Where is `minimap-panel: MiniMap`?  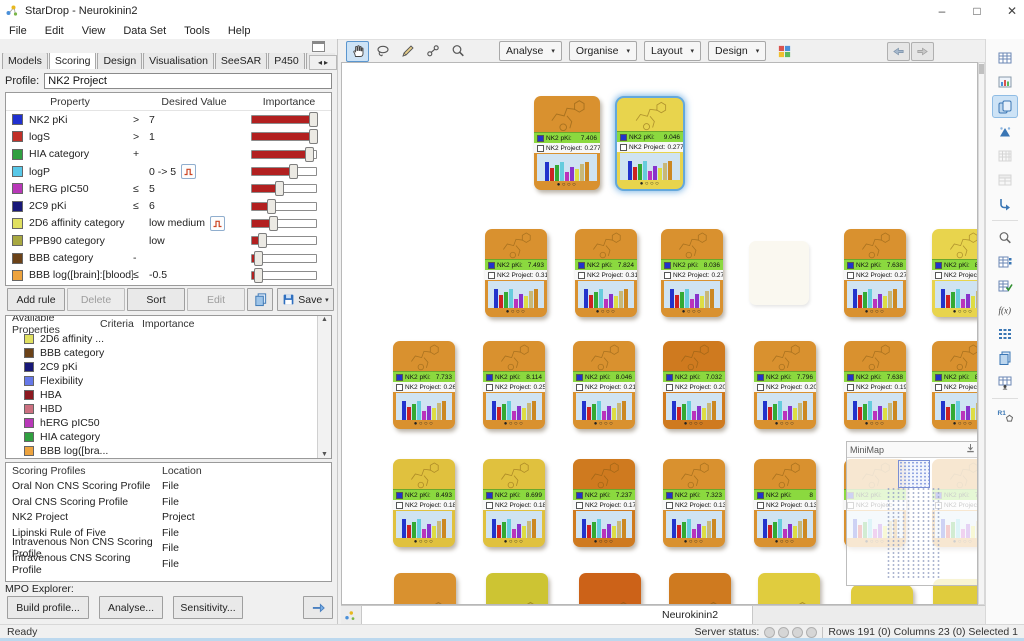 minimap-panel: MiniMap is located at coordinates (911, 513).